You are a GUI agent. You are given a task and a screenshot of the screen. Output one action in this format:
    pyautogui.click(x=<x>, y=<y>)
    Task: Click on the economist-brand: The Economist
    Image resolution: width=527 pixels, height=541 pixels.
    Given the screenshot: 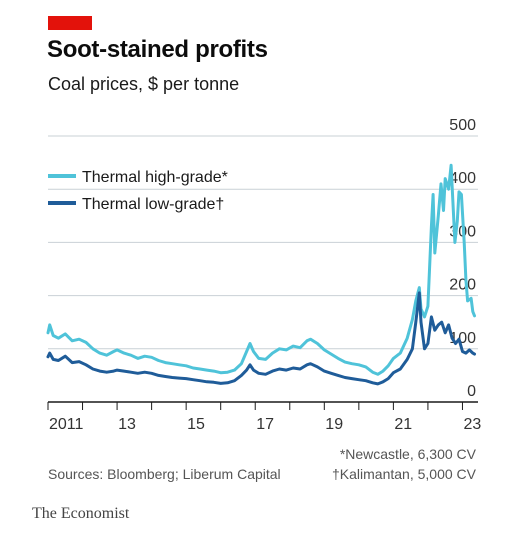 What is the action you would take?
    pyautogui.click(x=81, y=513)
    